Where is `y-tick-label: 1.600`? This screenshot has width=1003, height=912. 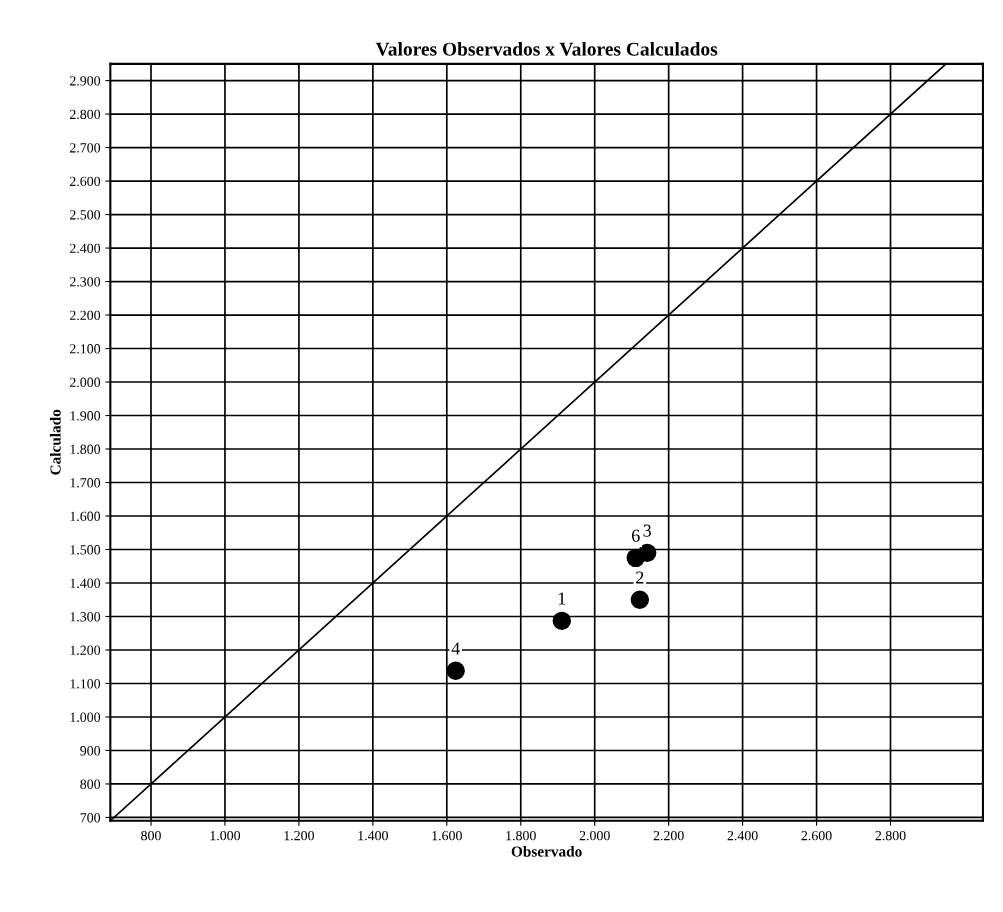 y-tick-label: 1.600 is located at coordinates (85, 516).